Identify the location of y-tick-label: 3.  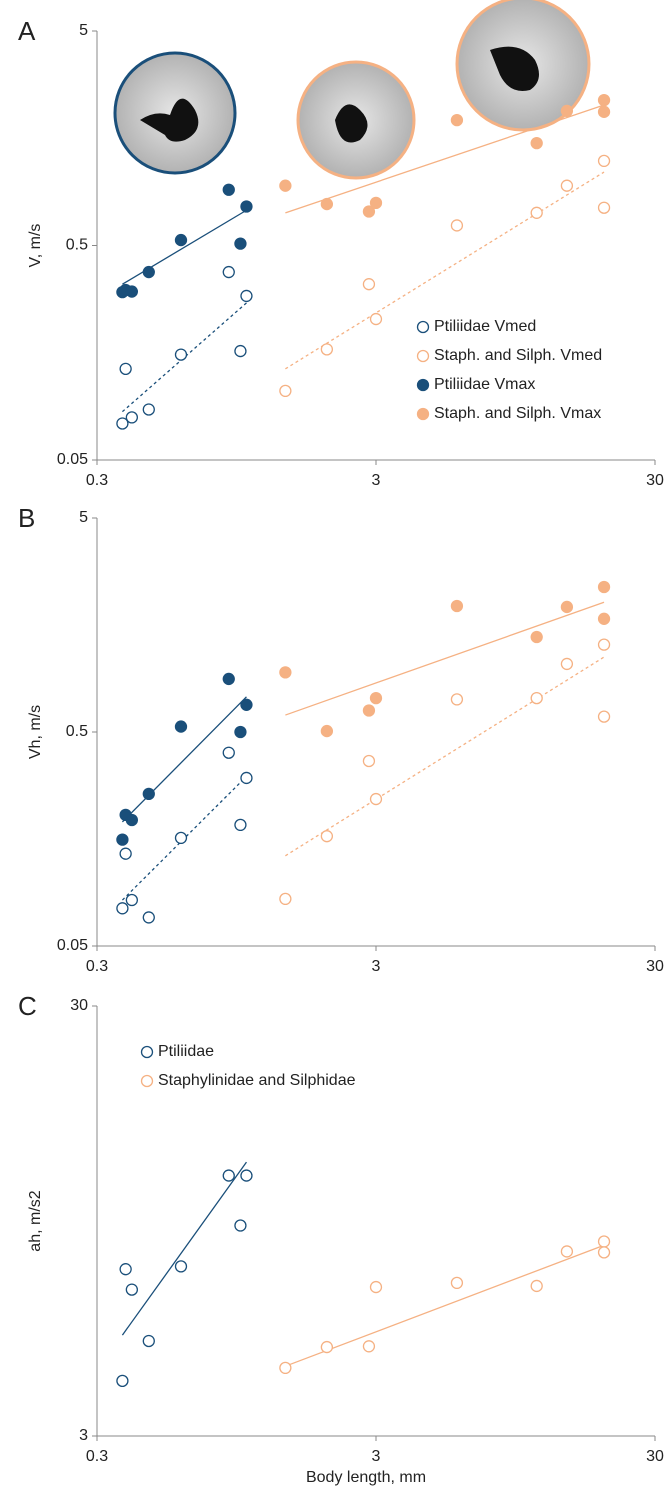
(83, 1435).